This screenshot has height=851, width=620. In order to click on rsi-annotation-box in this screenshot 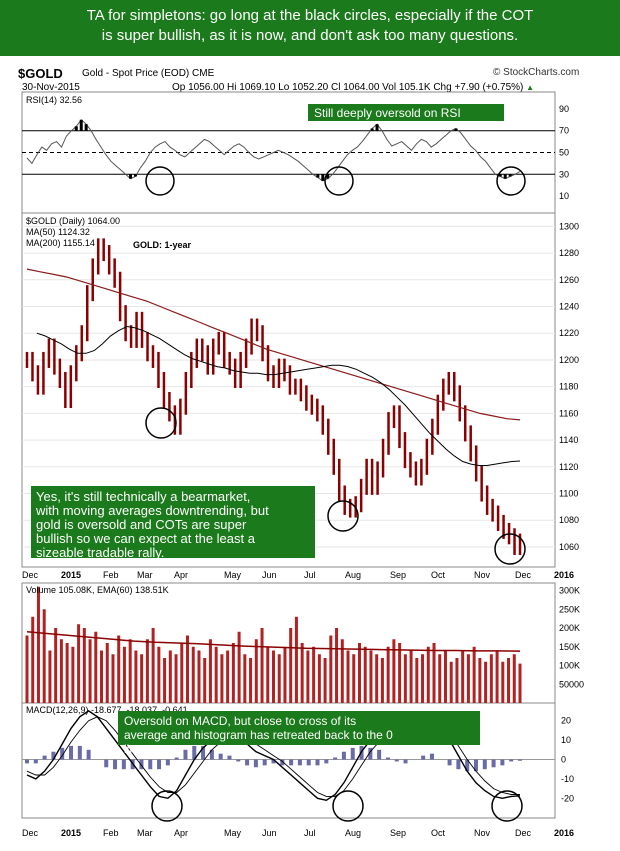, I will do `click(406, 112)`.